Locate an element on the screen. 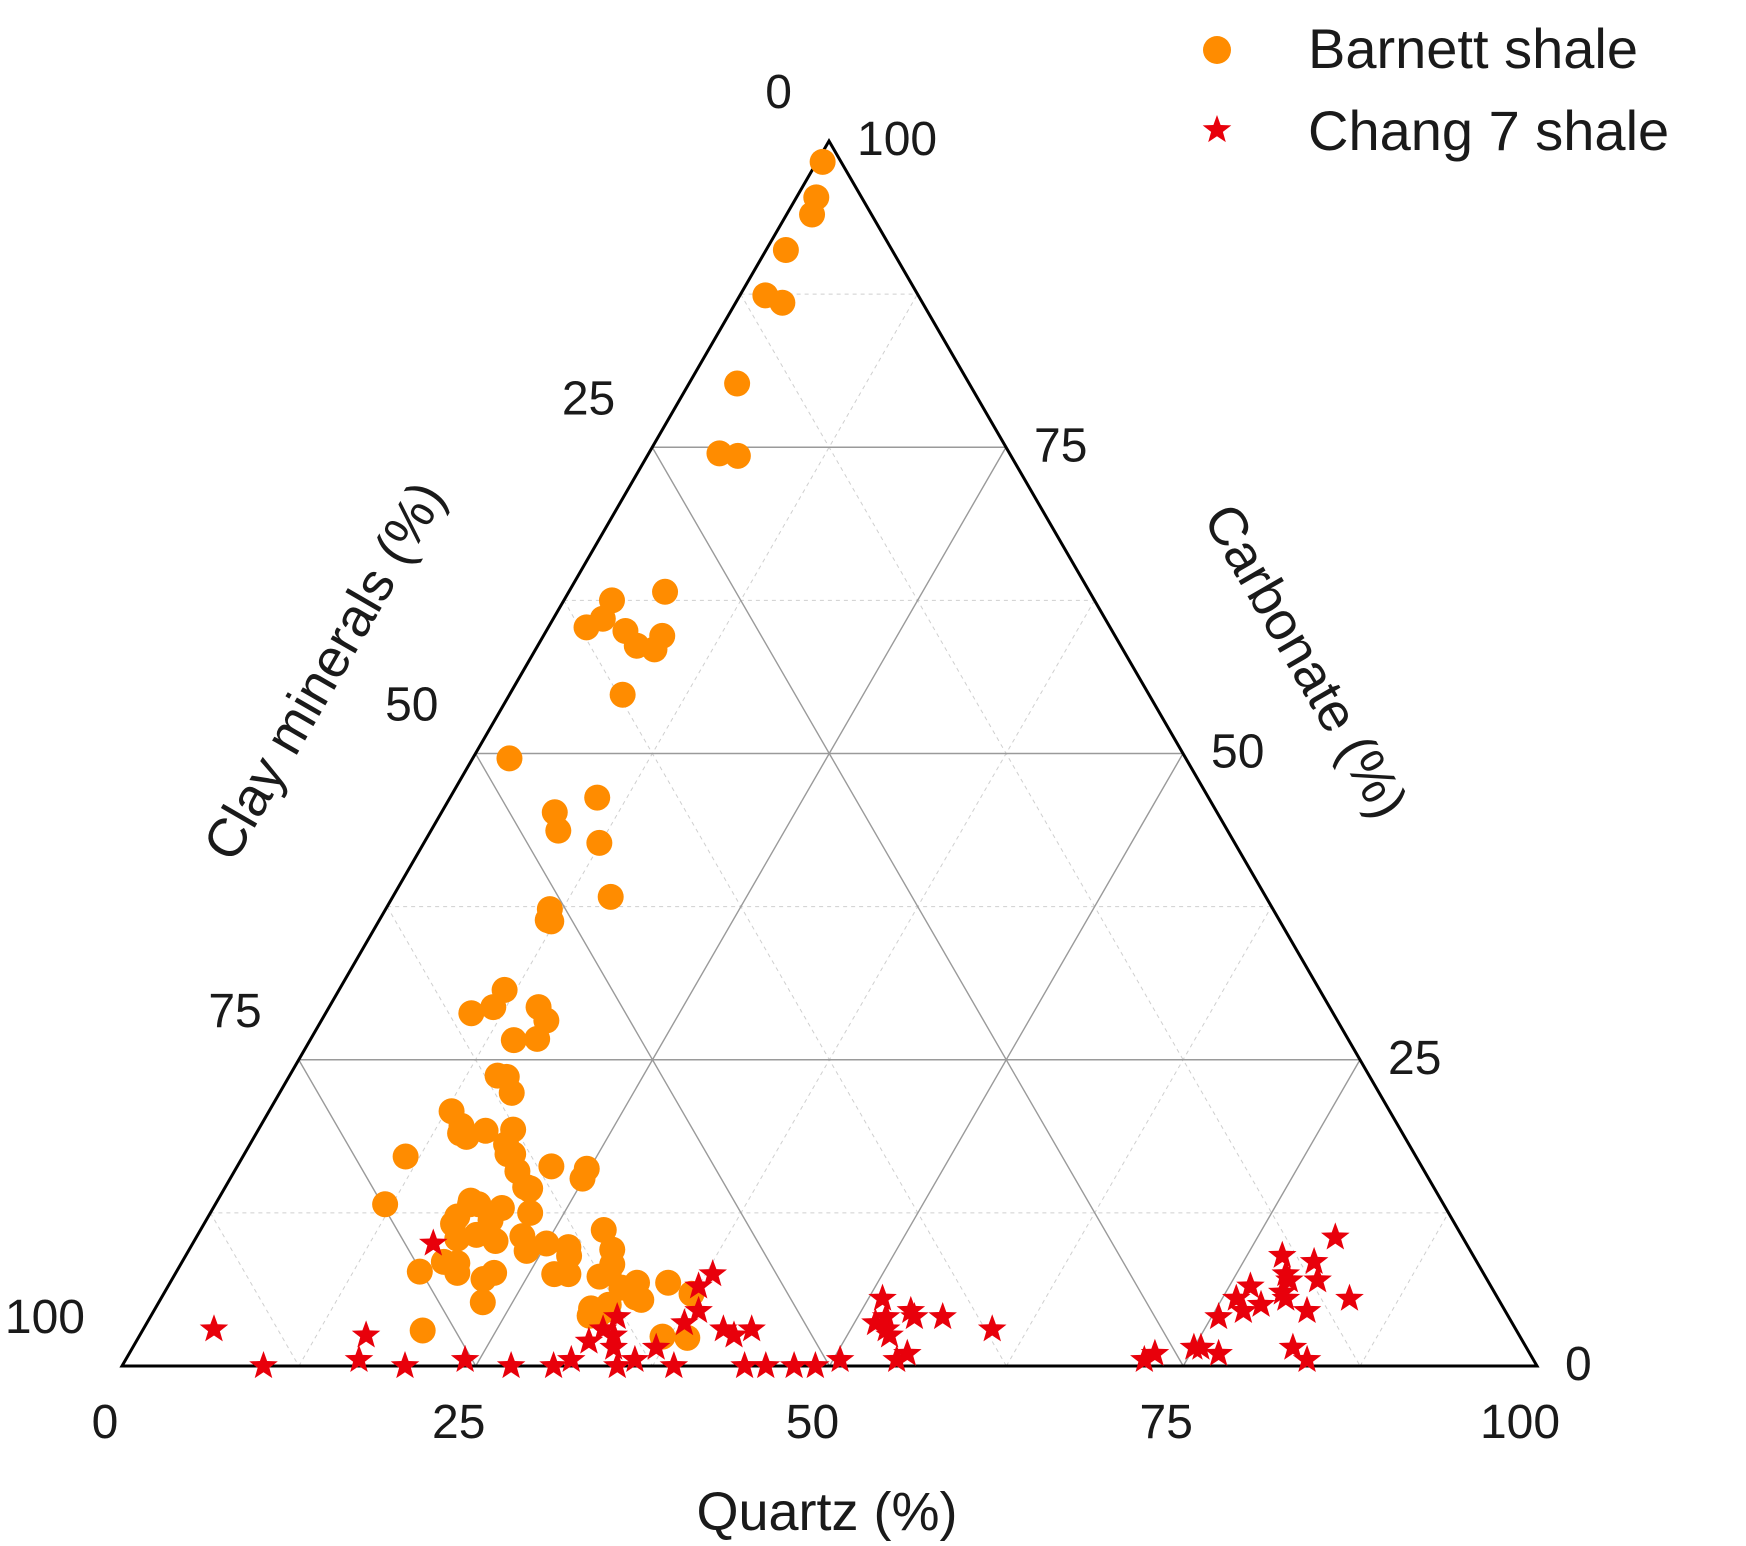 The width and height of the screenshot is (1746, 1546). quartz-tick-100: 100 is located at coordinates (1520, 1422).